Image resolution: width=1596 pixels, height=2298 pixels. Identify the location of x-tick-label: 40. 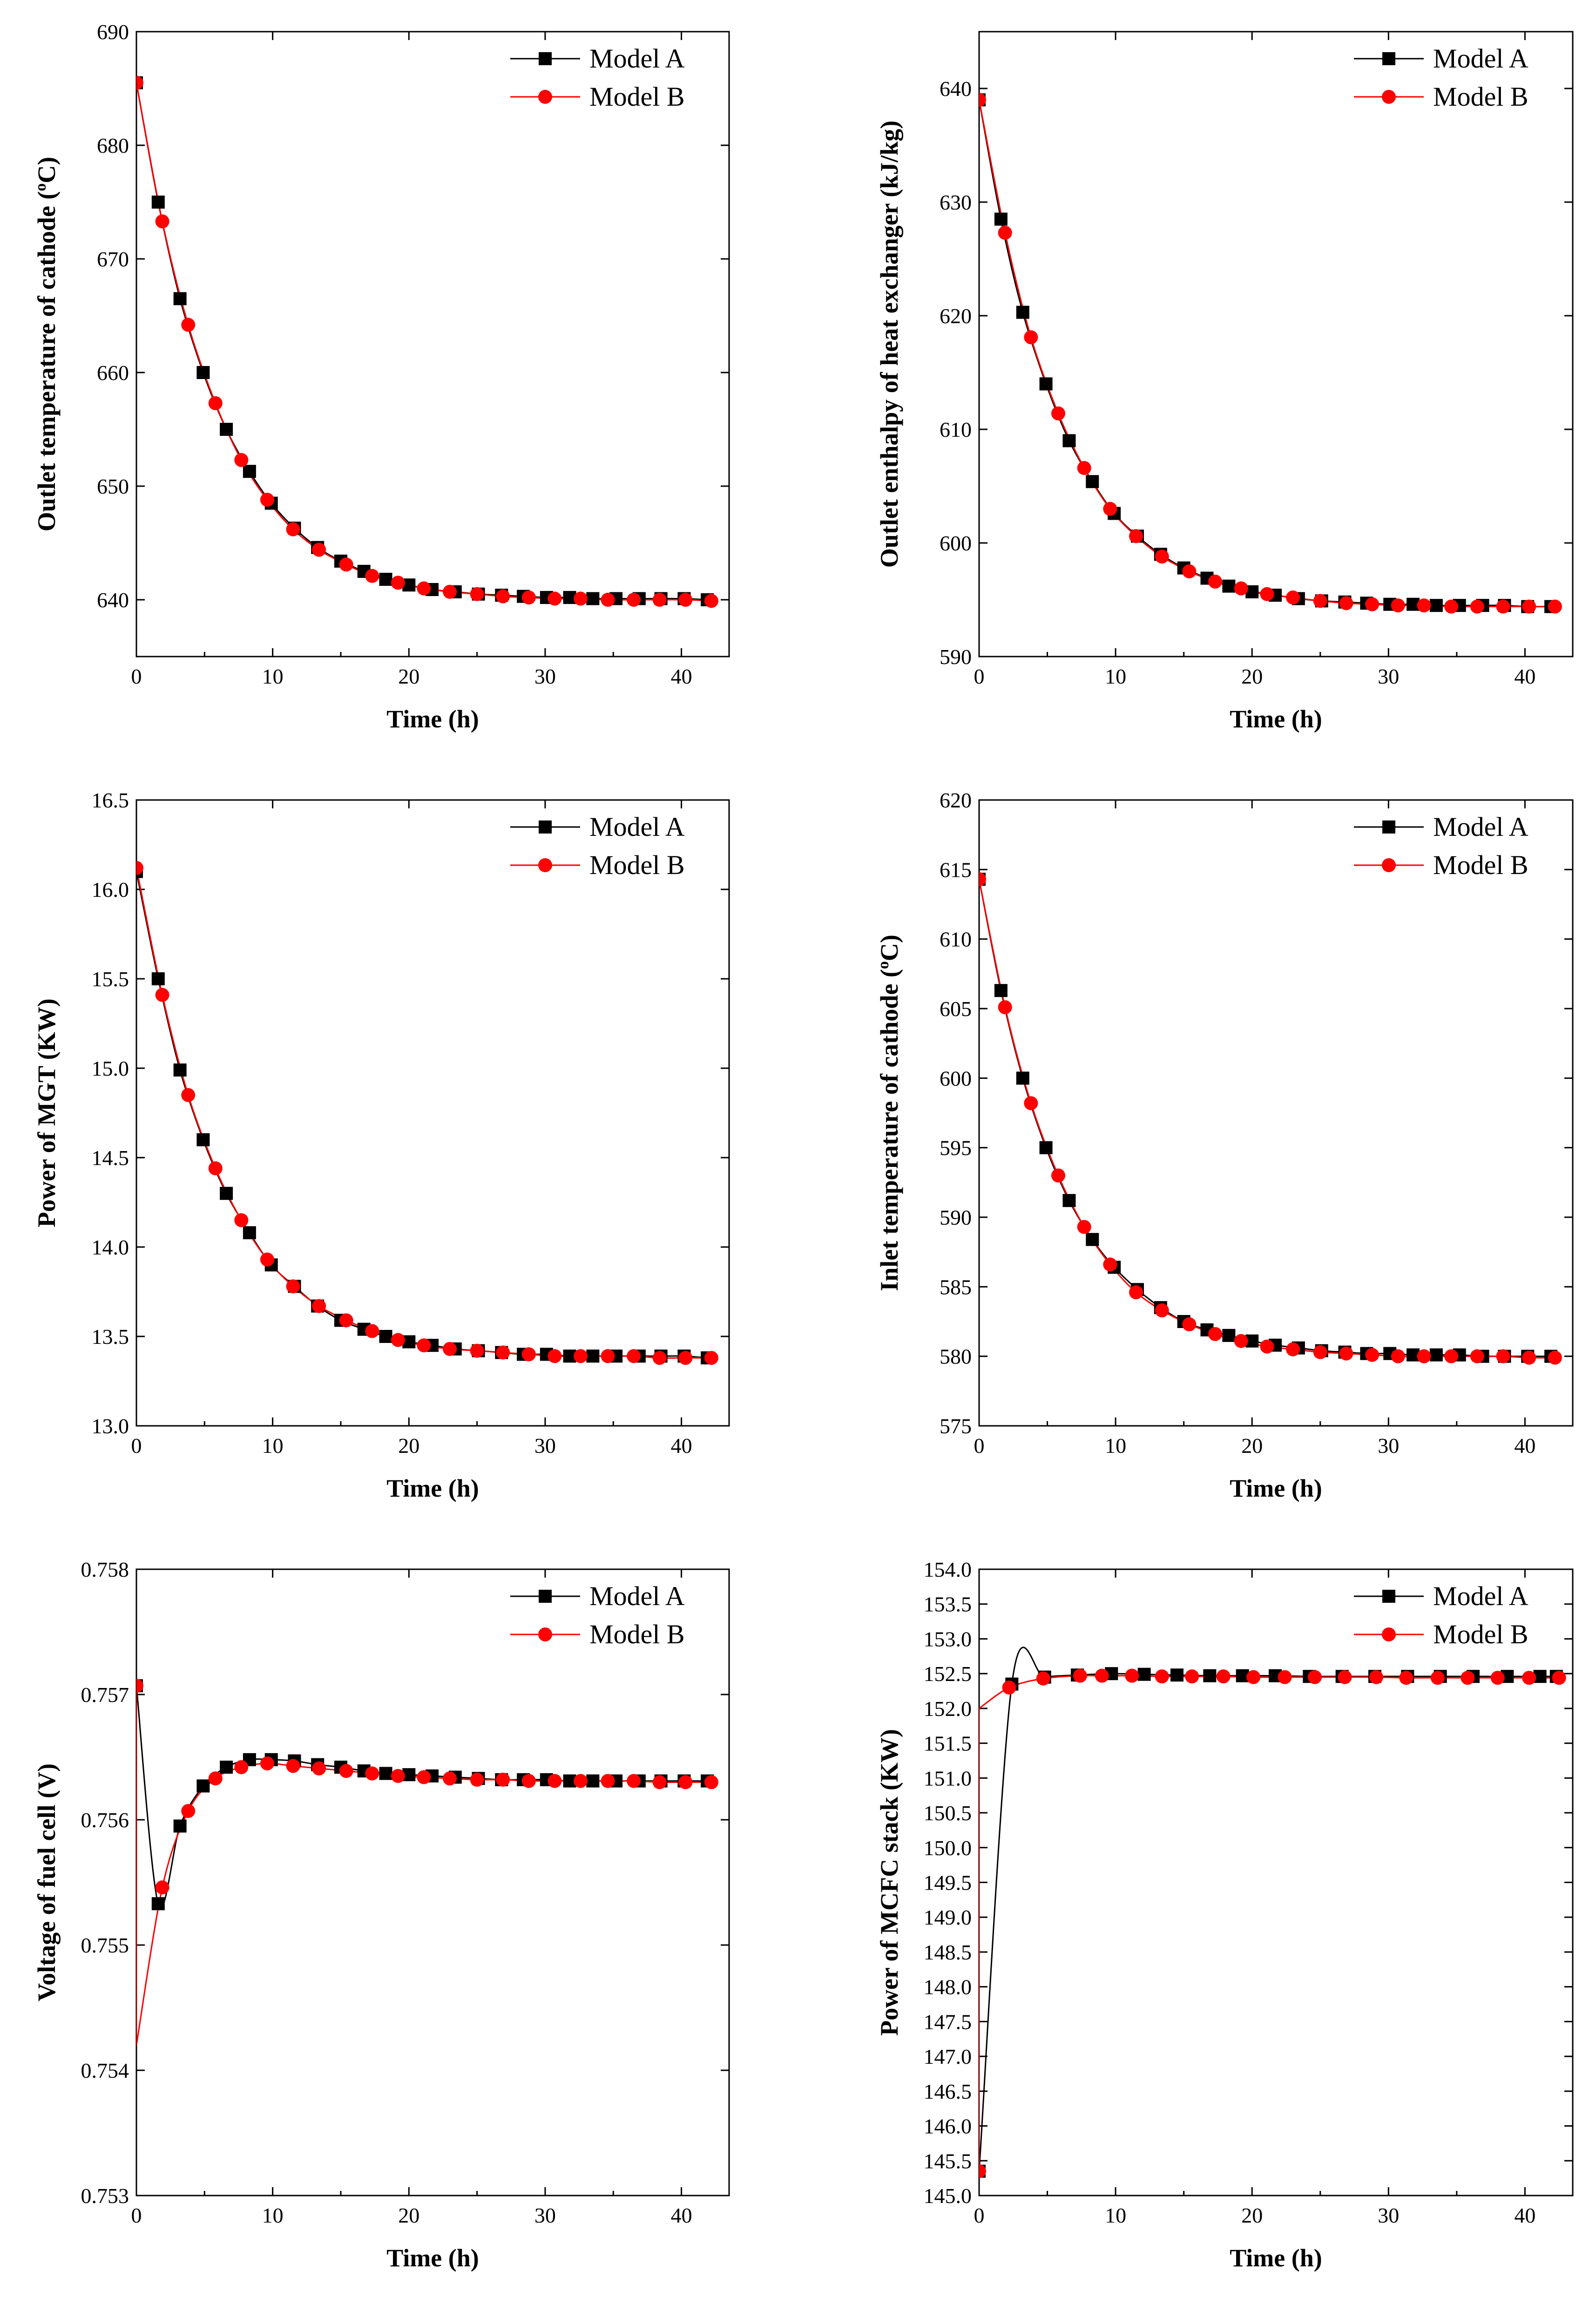
(1524, 676).